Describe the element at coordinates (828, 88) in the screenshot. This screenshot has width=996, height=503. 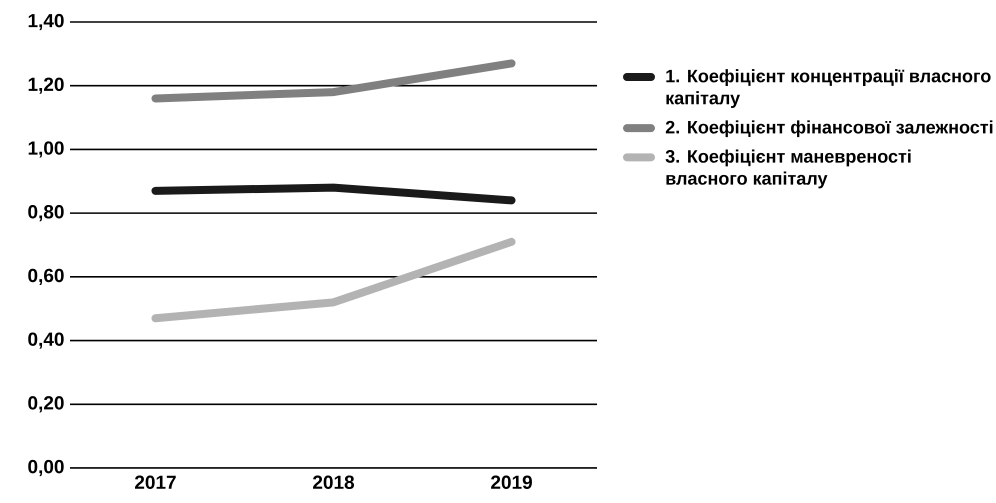
I see `legend-label: 1. Коефіцієнт концентрації власного капіталу` at that location.